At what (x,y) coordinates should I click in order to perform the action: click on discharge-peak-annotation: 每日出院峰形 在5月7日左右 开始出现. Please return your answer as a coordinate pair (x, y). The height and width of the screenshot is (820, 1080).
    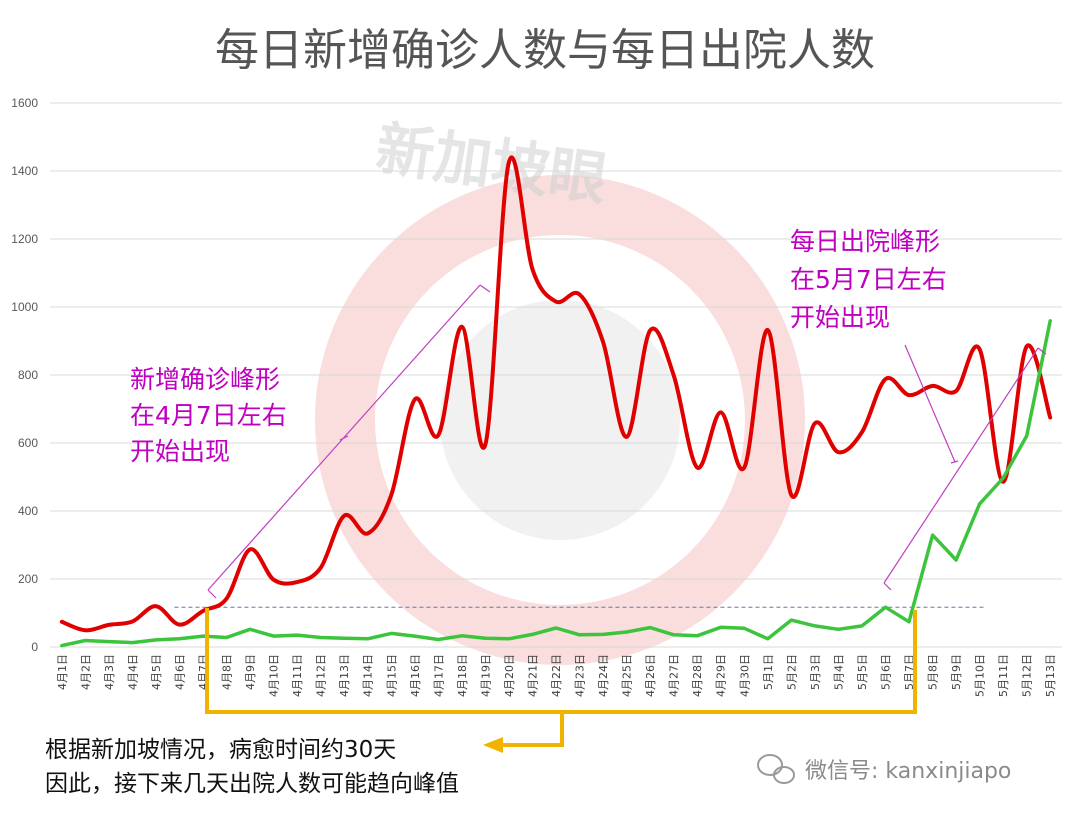
    Looking at the image, I should click on (868, 279).